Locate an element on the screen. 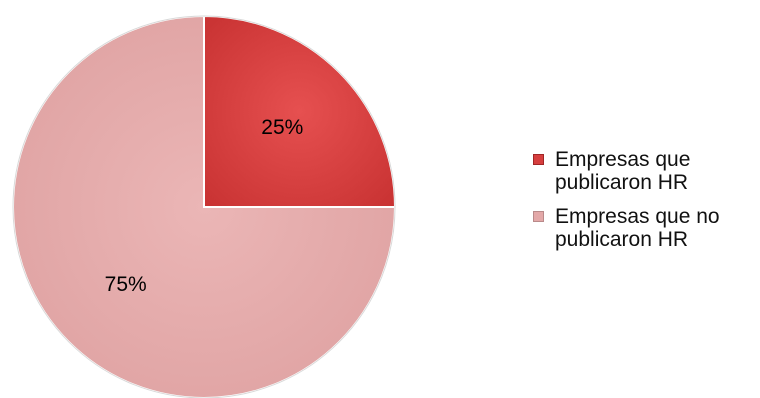  legend-item-published: Empresas que publicaron HR is located at coordinates (645, 171).